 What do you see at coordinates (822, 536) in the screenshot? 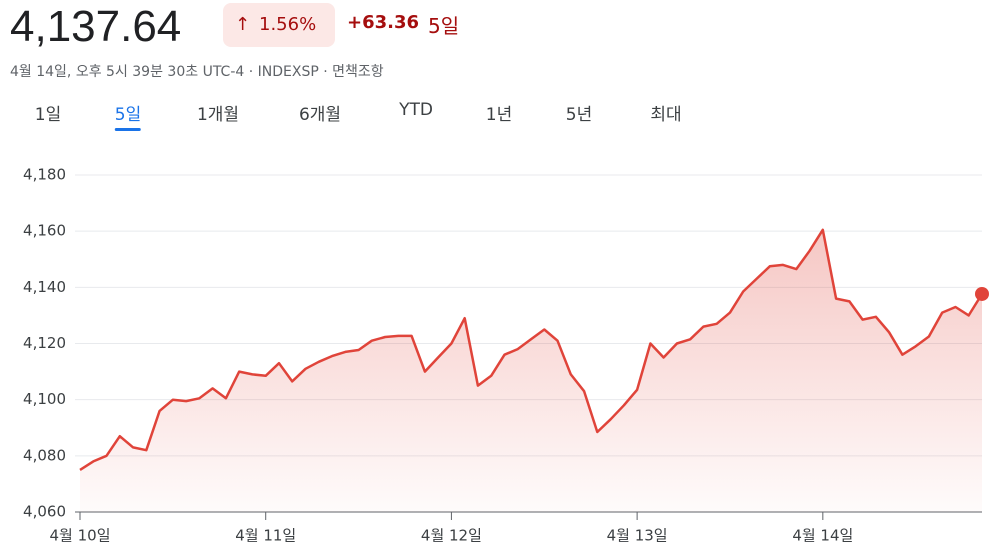
I see `x-tick-label: 4월 14일` at bounding box center [822, 536].